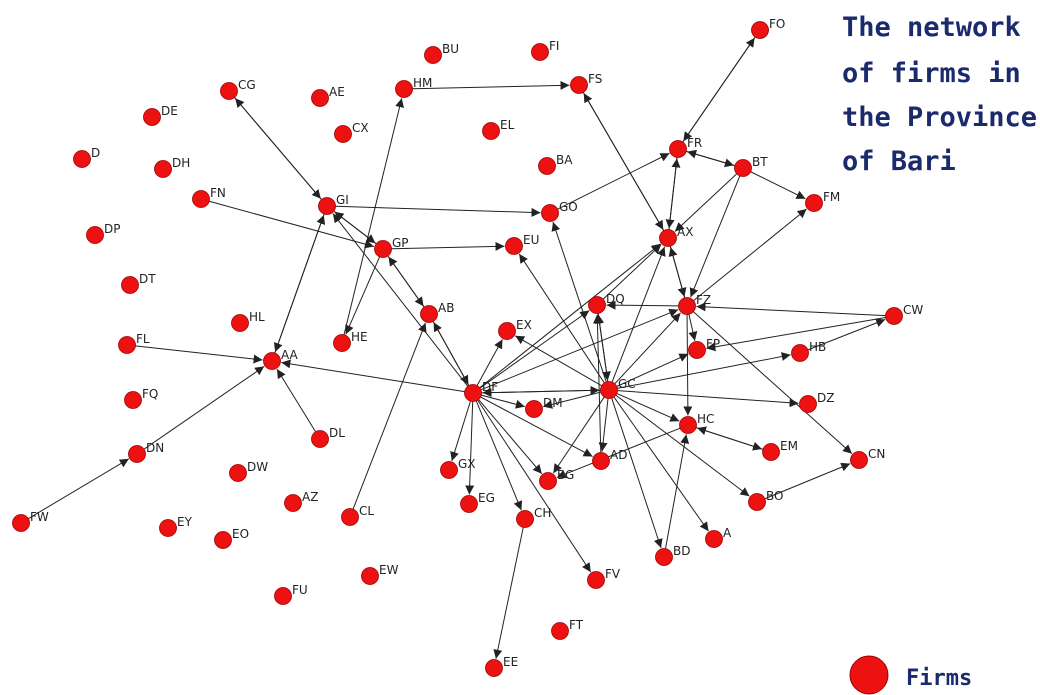 This screenshot has height=695, width=1040. What do you see at coordinates (814, 203) in the screenshot?
I see `node-marker-FM` at bounding box center [814, 203].